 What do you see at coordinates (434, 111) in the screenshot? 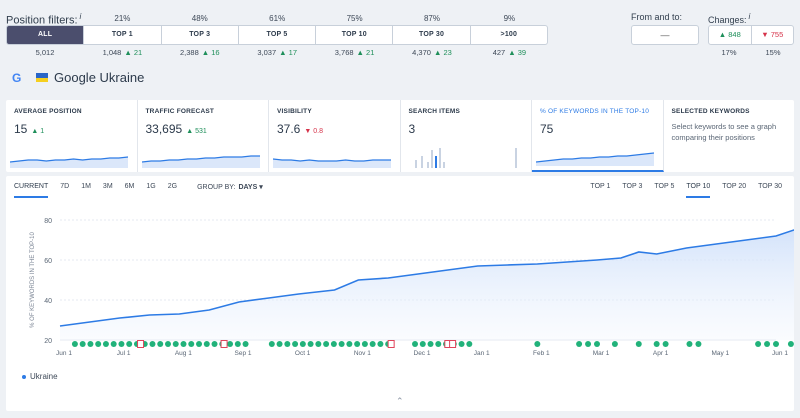
I see `card-title: SEARCH ITEMS` at bounding box center [434, 111].